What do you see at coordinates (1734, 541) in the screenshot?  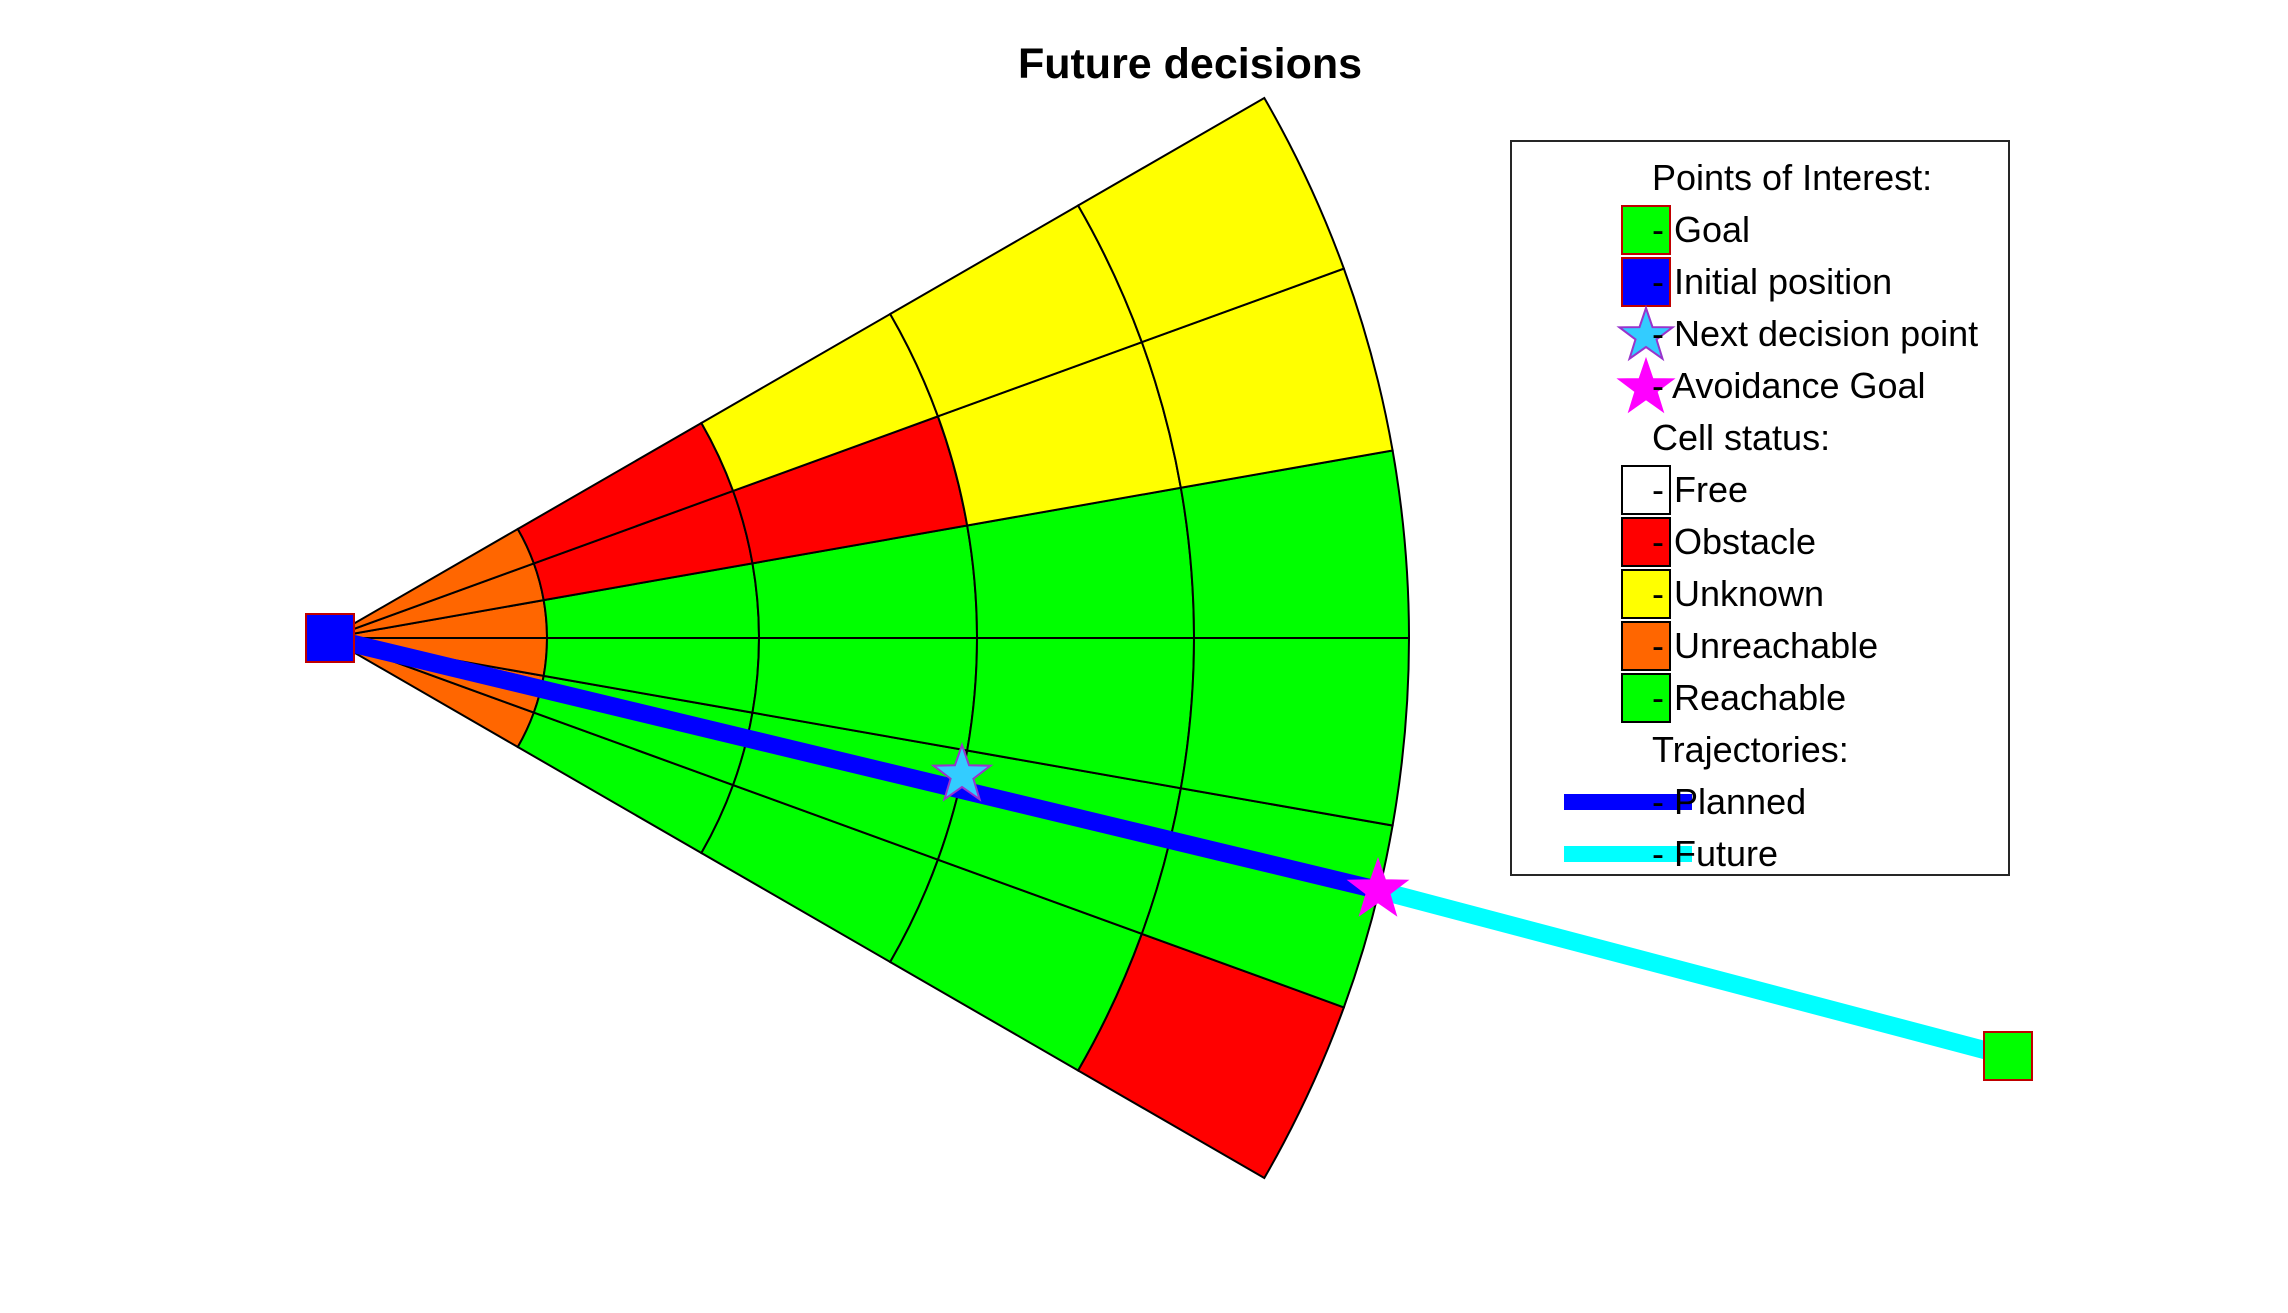 I see `legend-label: - Obstacle` at bounding box center [1734, 541].